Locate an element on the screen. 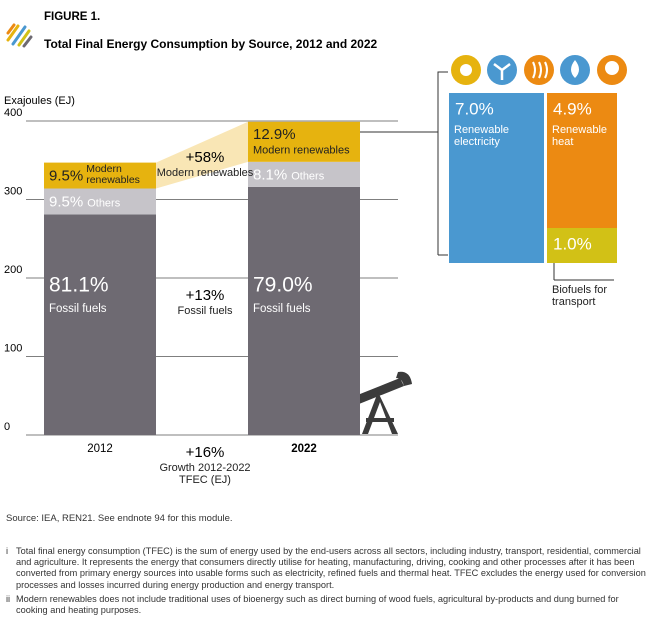  breakdown-label: Biofuels for transport is located at coordinates (580, 296).